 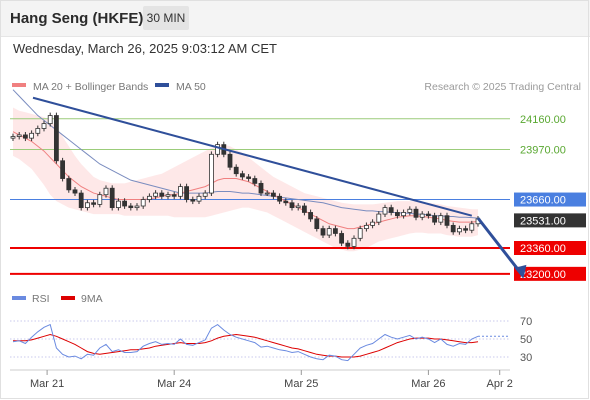 What do you see at coordinates (92, 299) in the screenshot?
I see `rsi-legend-label: 9MA` at bounding box center [92, 299].